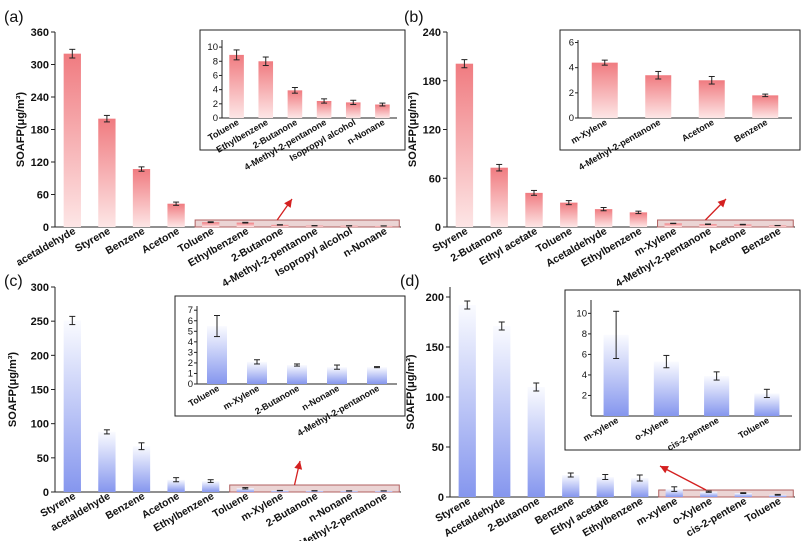  What do you see at coordinates (683, 478) in the screenshot?
I see `arrow-line` at bounding box center [683, 478].